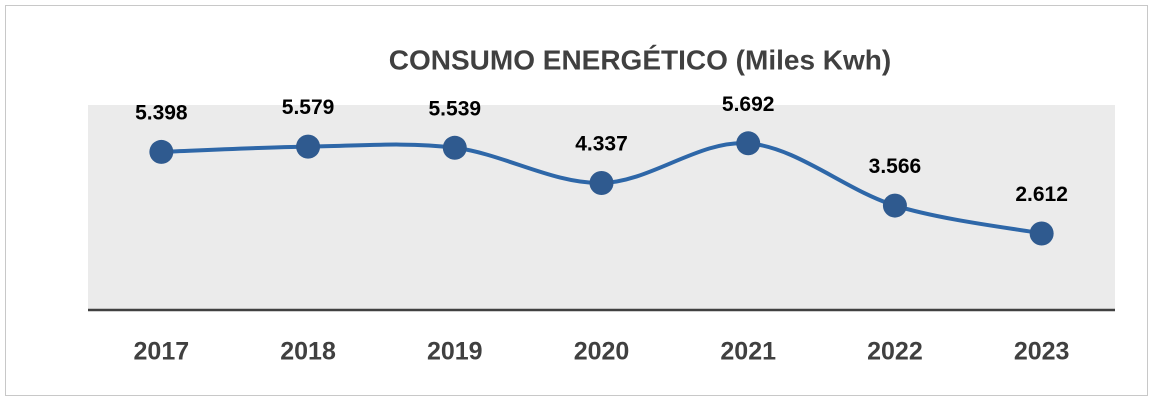 This screenshot has height=401, width=1153. What do you see at coordinates (640, 59) in the screenshot?
I see `chart-title: CONSUMO ENERGÉTICO (Miles Kwh)` at bounding box center [640, 59].